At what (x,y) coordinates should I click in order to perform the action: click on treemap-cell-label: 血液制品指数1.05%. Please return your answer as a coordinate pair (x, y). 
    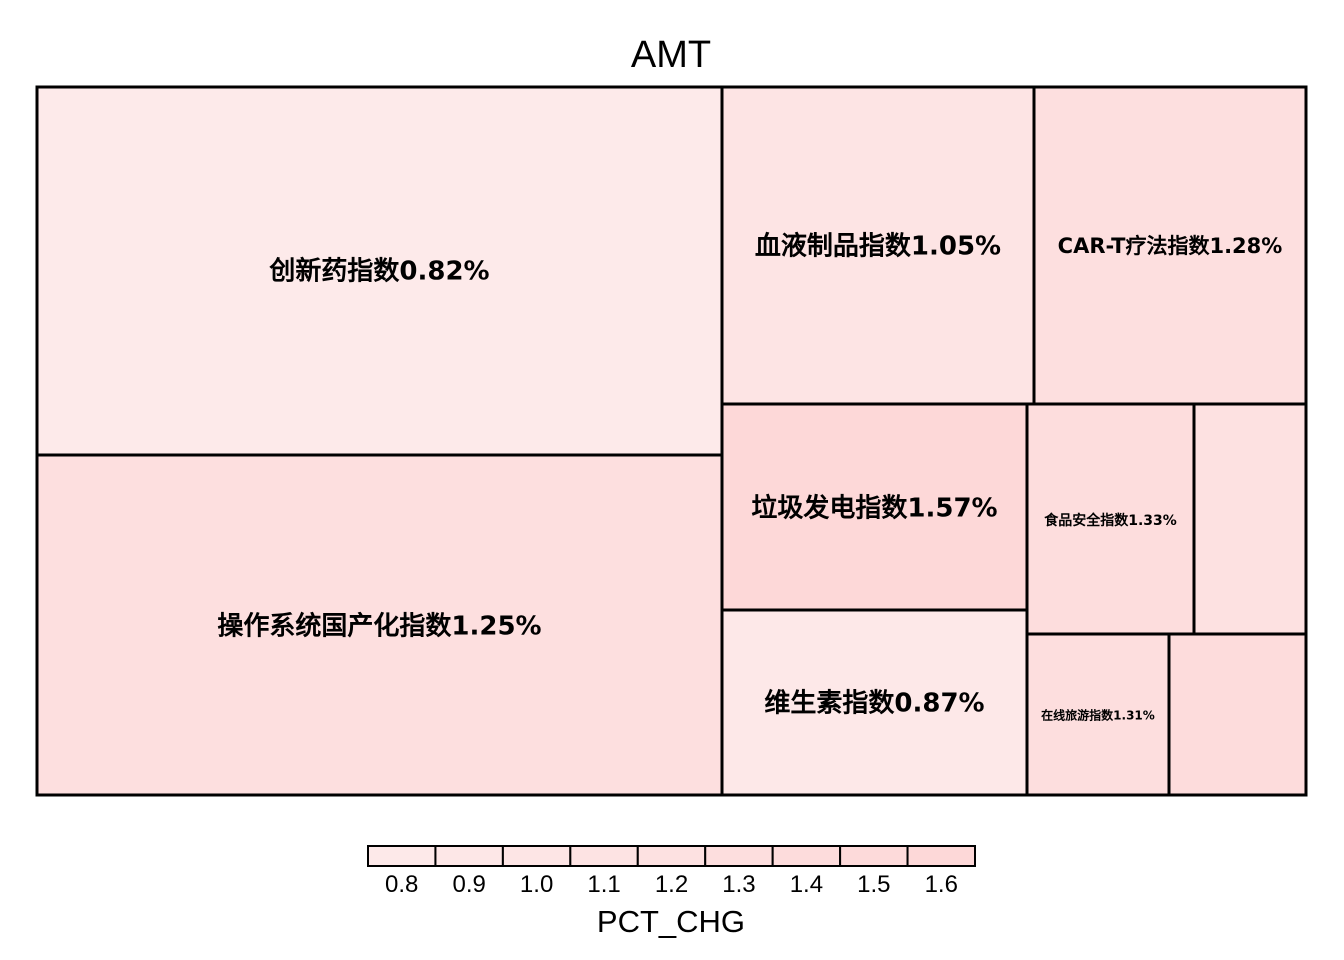
    Looking at the image, I should click on (878, 247).